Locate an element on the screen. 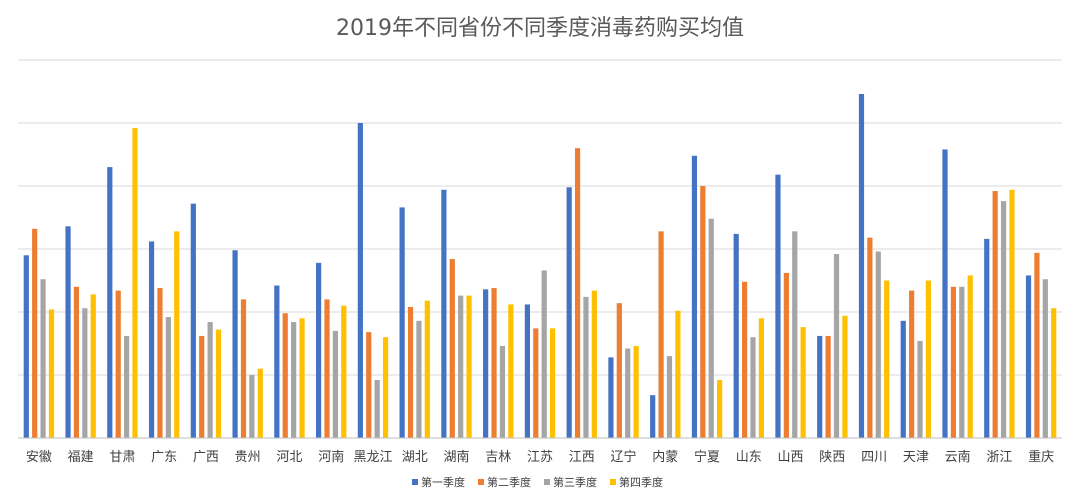 Image resolution: width=1080 pixels, height=503 pixels. x-tick-label: 江西 is located at coordinates (582, 457).